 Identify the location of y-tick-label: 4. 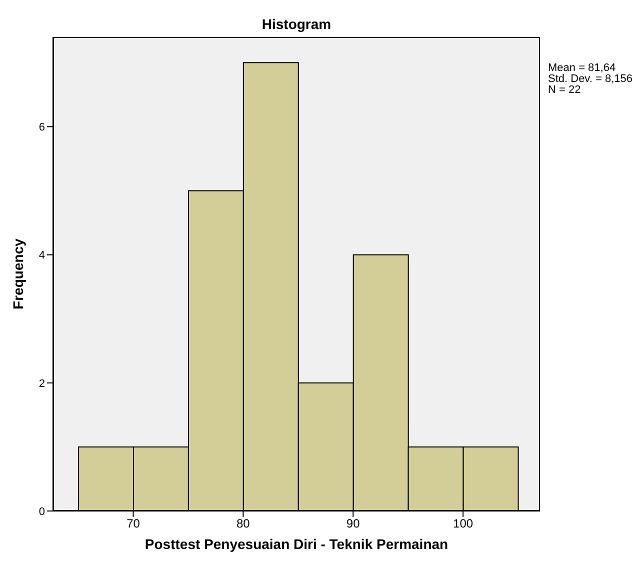
(41, 256).